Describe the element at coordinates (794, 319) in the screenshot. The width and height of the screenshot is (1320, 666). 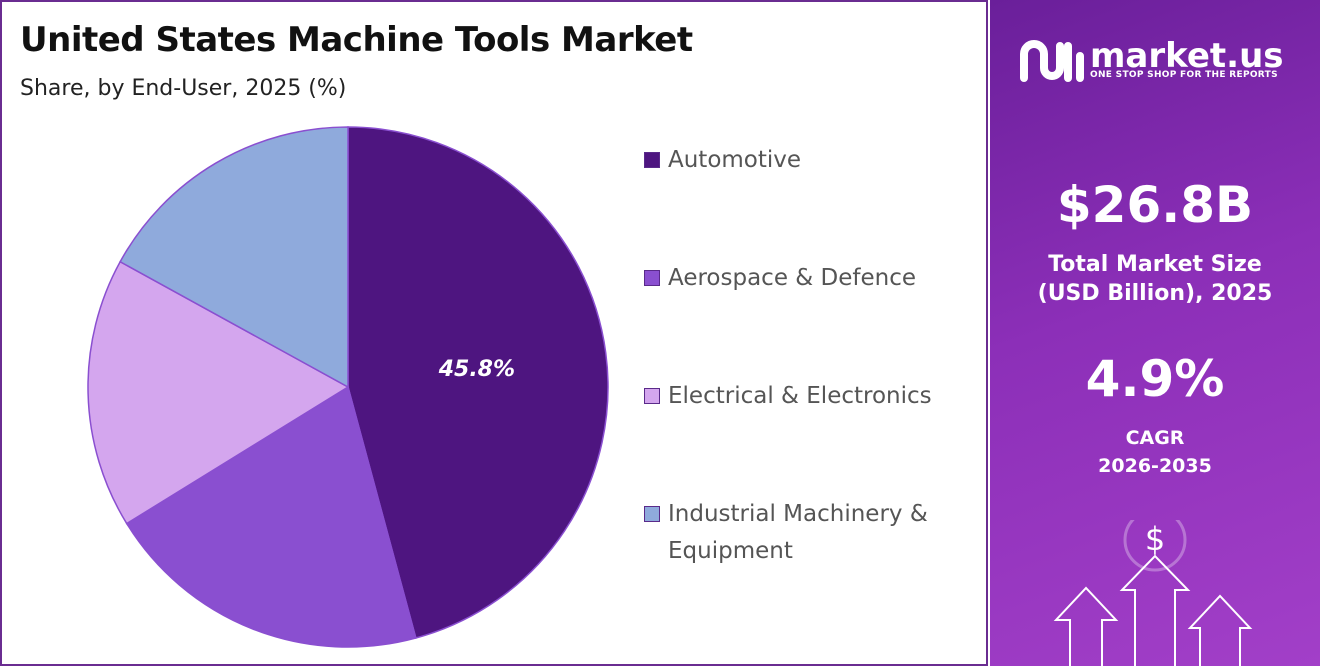
I see `legend-item: Aerospace & Defence` at that location.